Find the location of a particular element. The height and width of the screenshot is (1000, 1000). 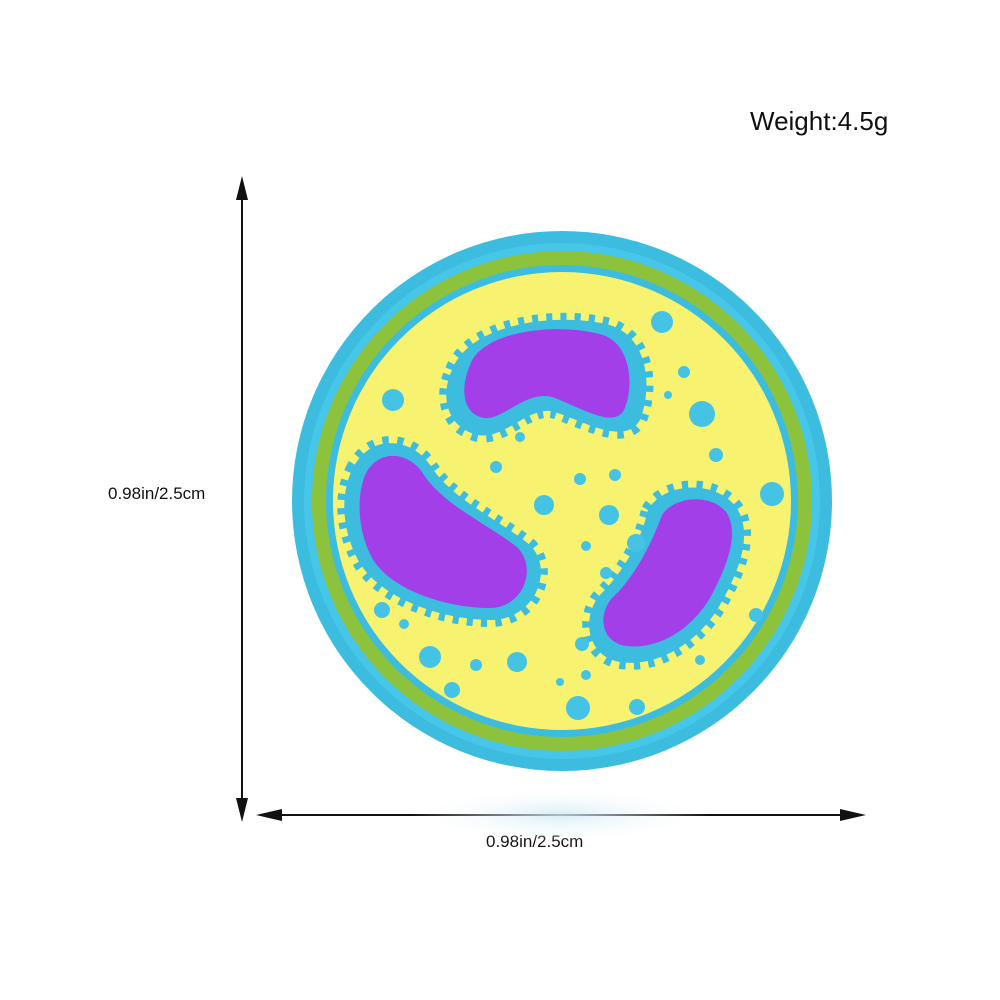

nucleus-lobe-right is located at coordinates (667, 575).